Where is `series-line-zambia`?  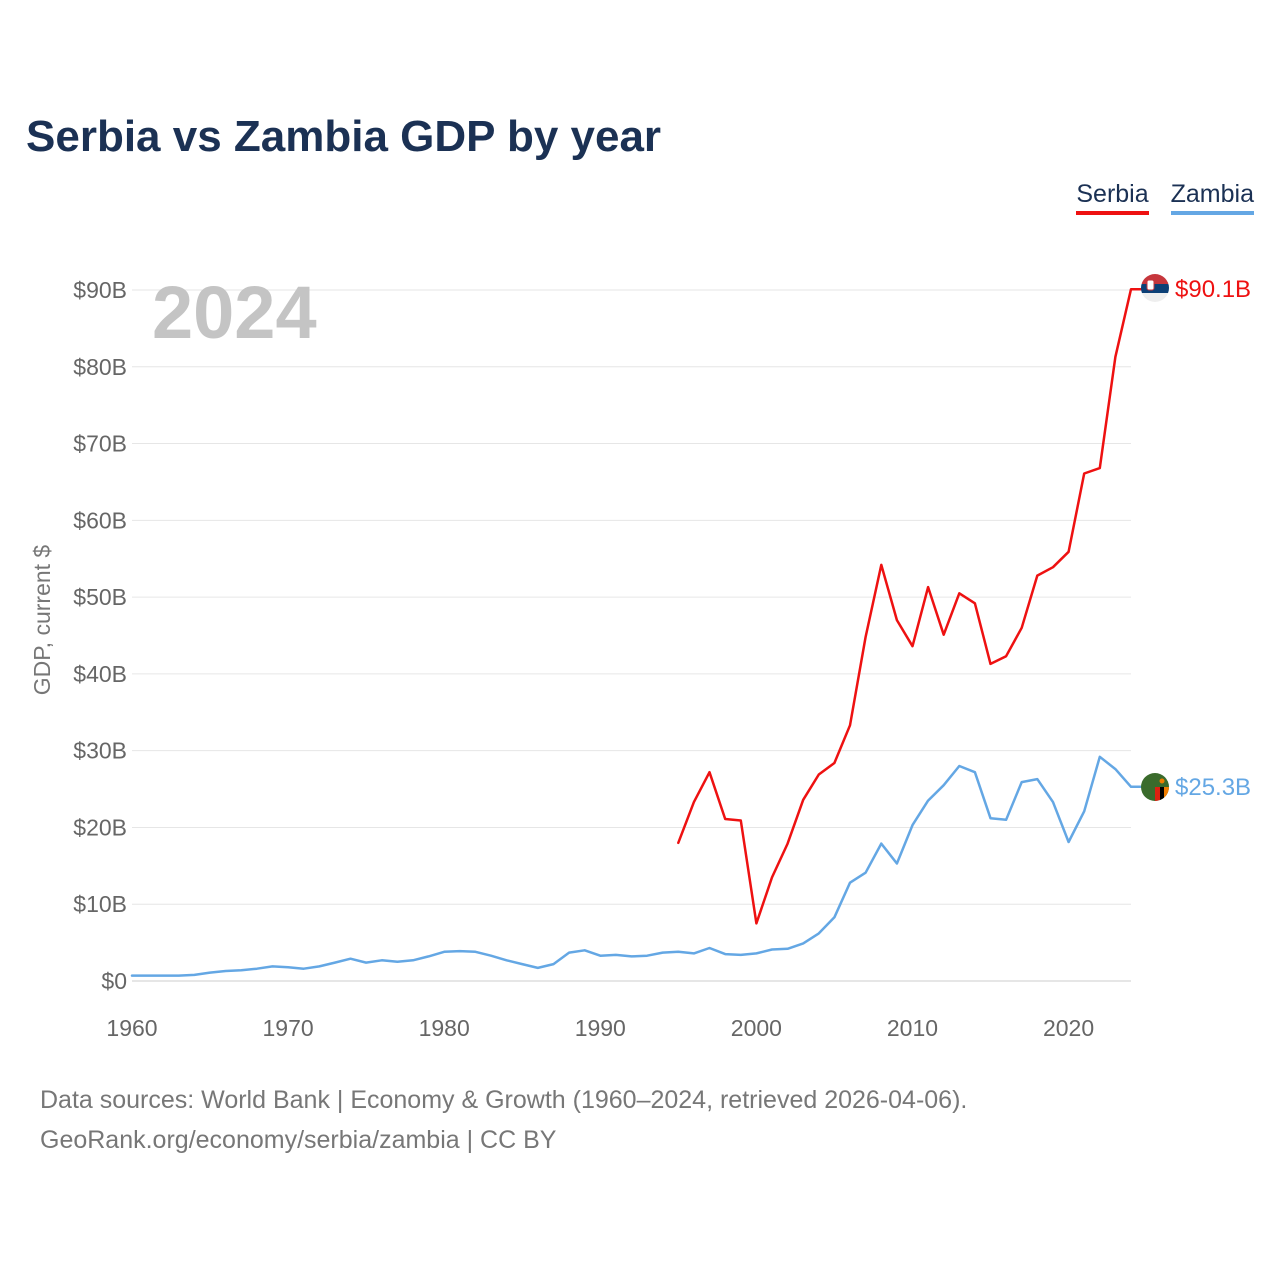 series-line-zambia is located at coordinates (636, 866).